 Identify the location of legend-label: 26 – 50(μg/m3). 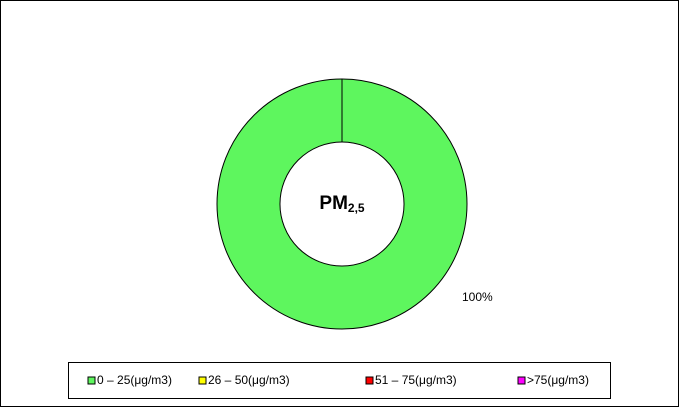
(249, 380).